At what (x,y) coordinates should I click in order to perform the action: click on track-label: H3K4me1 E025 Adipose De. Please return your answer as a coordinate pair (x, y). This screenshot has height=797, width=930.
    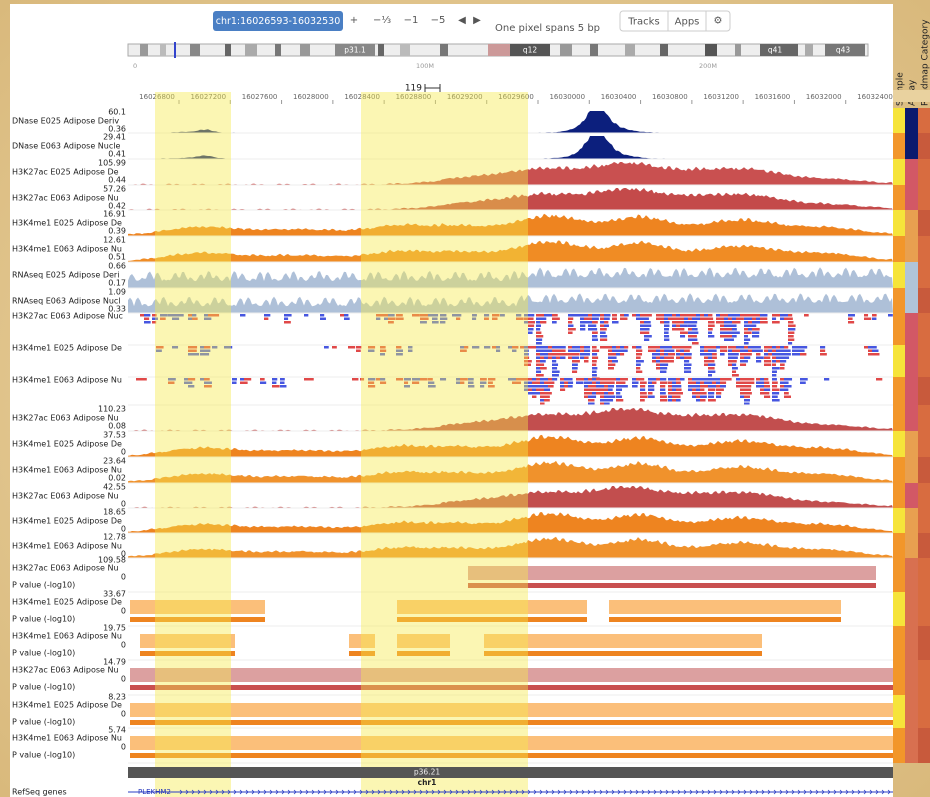
    Looking at the image, I should click on (67, 521).